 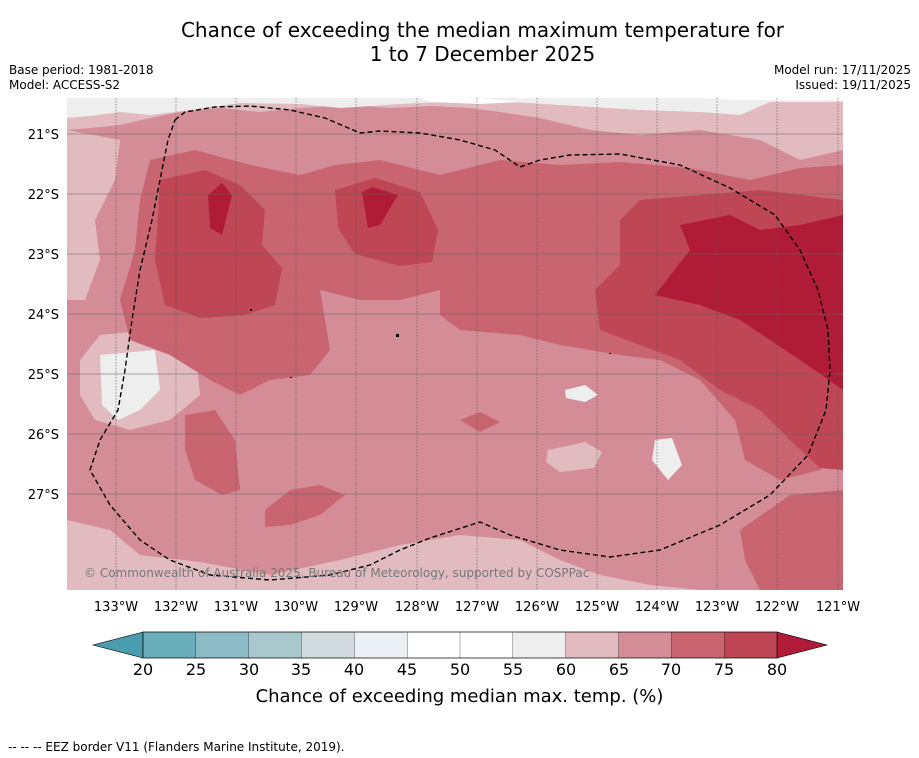 I want to click on band-55-60-west, so click(x=130, y=385).